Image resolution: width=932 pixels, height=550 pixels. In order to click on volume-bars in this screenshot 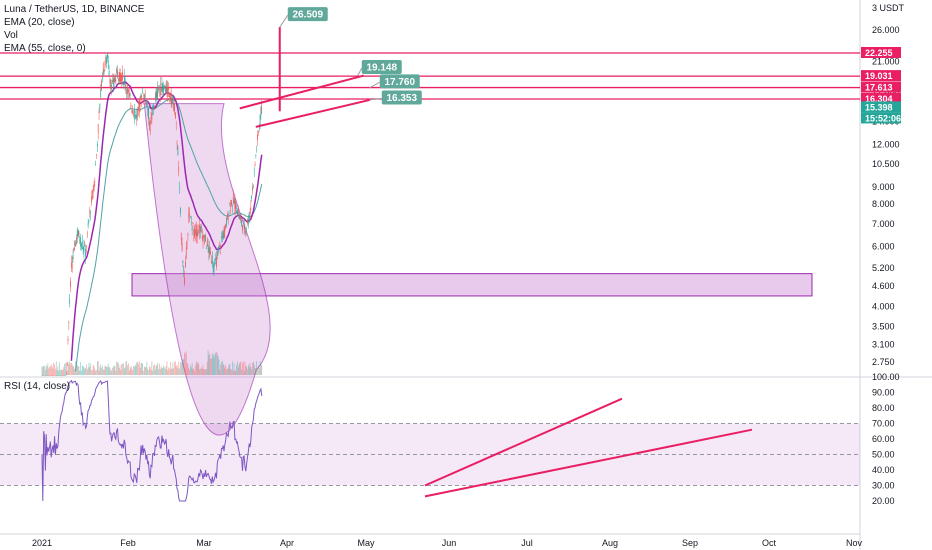, I will do `click(152, 362)`.